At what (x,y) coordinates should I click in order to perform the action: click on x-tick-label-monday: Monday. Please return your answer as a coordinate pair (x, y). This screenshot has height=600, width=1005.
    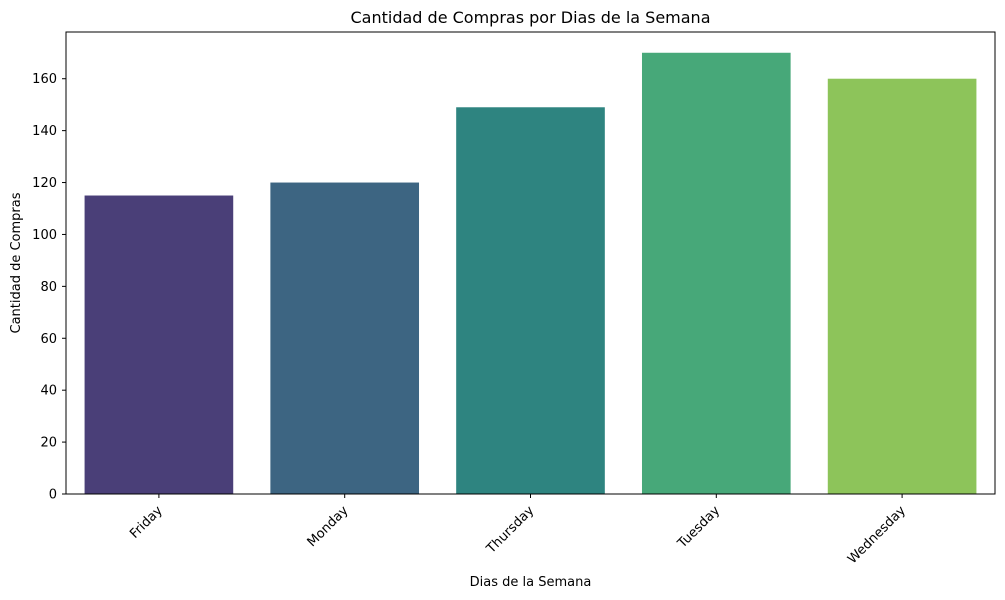
    Looking at the image, I should click on (328, 526).